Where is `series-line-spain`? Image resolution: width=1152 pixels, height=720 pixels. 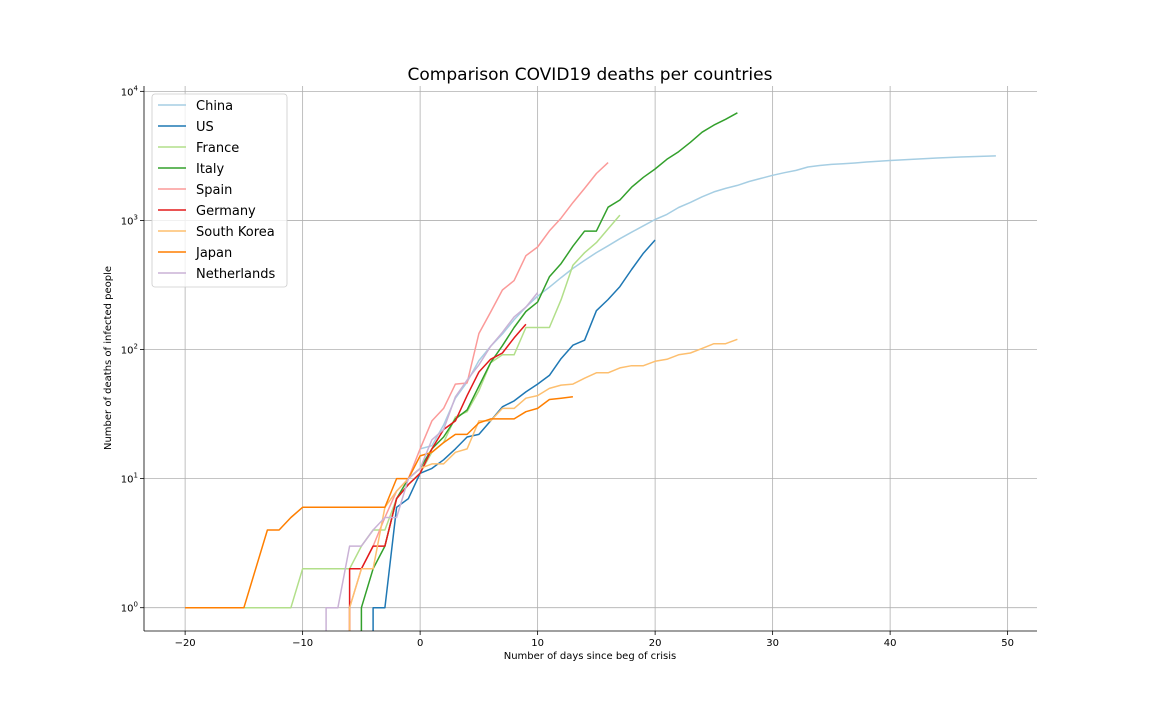 series-line-spain is located at coordinates (478, 396).